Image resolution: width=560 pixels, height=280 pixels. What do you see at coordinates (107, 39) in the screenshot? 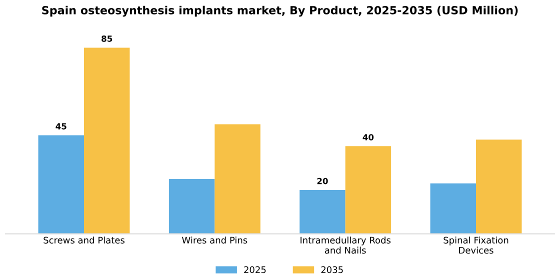
I see `data-label: 85` at bounding box center [107, 39].